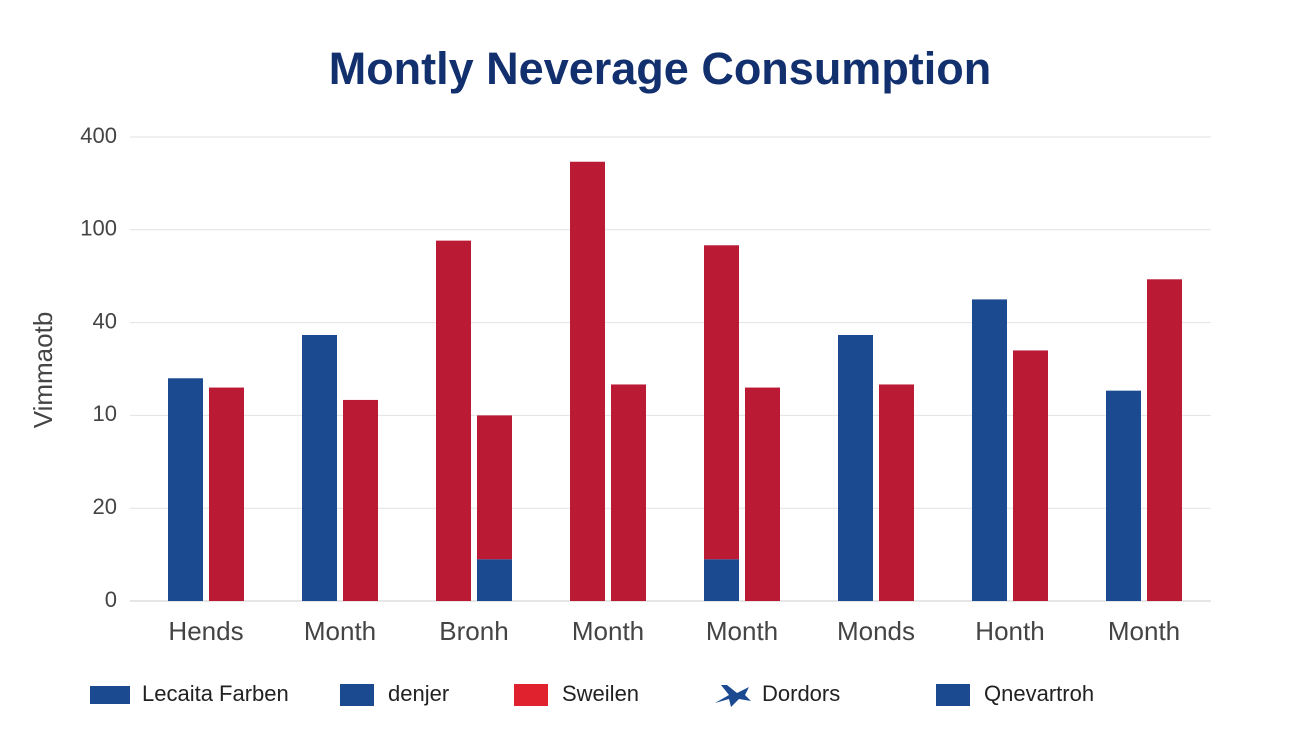 Image resolution: width=1300 pixels, height=743 pixels. Describe the element at coordinates (1039, 693) in the screenshot. I see `legend-label: Qnevartroh` at that location.